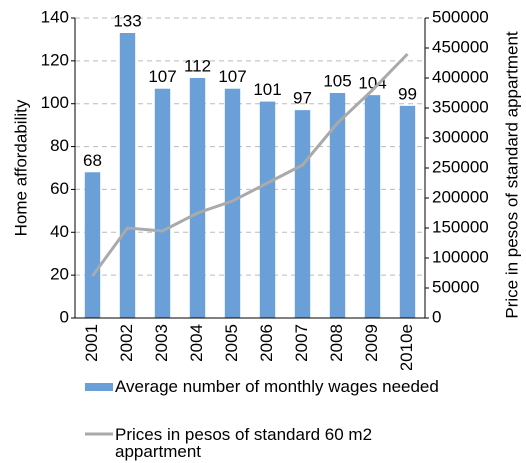  I want to click on y2-tick-label: 50000, so click(455, 286).